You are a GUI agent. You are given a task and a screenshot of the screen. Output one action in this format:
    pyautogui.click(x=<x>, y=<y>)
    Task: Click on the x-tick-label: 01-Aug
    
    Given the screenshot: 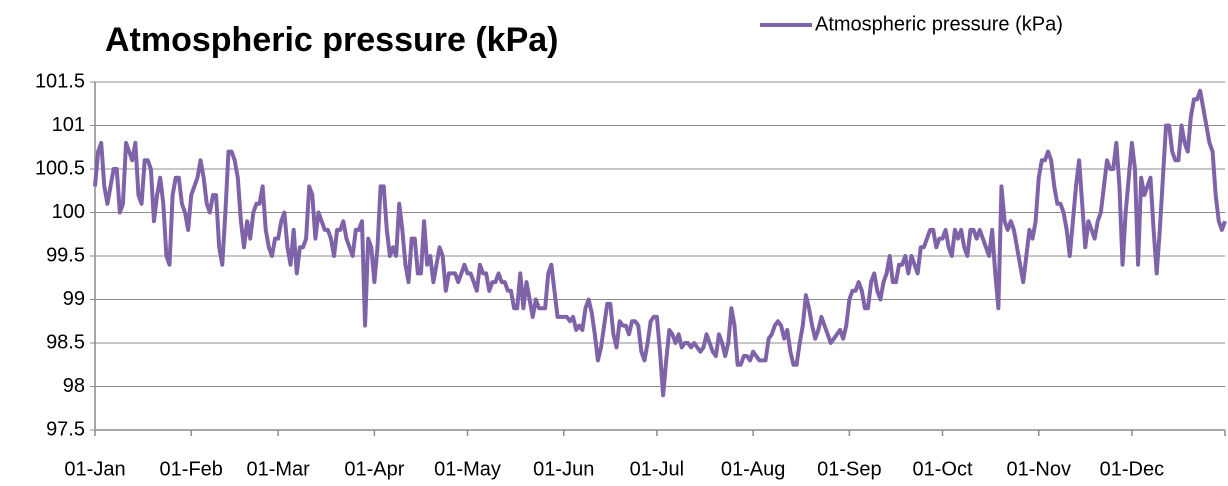 What is the action you would take?
    pyautogui.click(x=753, y=469)
    